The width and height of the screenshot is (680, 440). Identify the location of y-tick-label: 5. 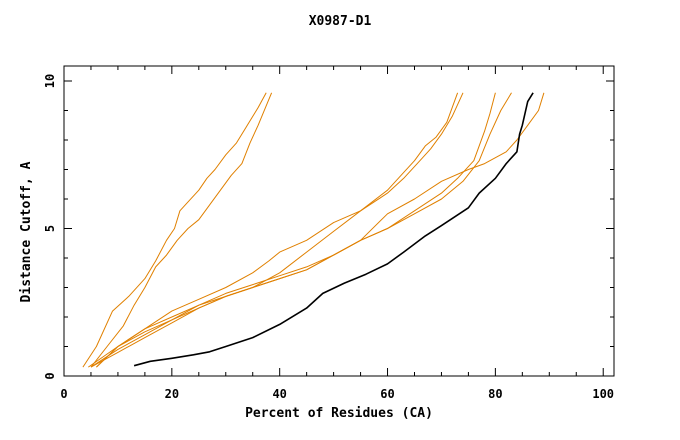
(50, 228).